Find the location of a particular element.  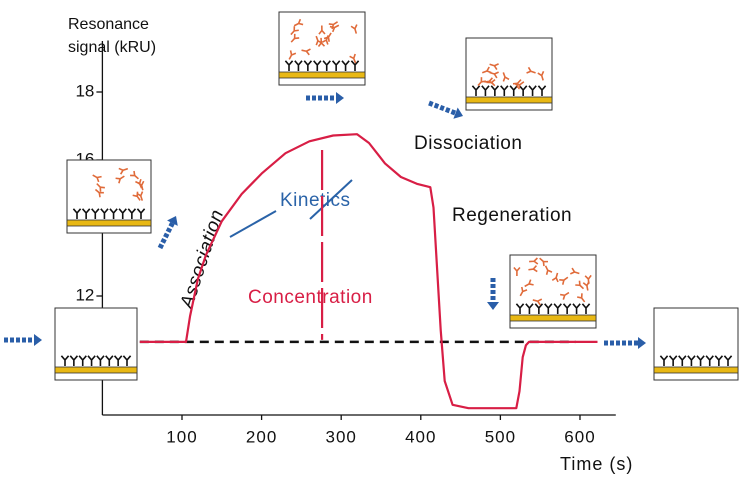

concentration-label: Concentration is located at coordinates (310, 297).